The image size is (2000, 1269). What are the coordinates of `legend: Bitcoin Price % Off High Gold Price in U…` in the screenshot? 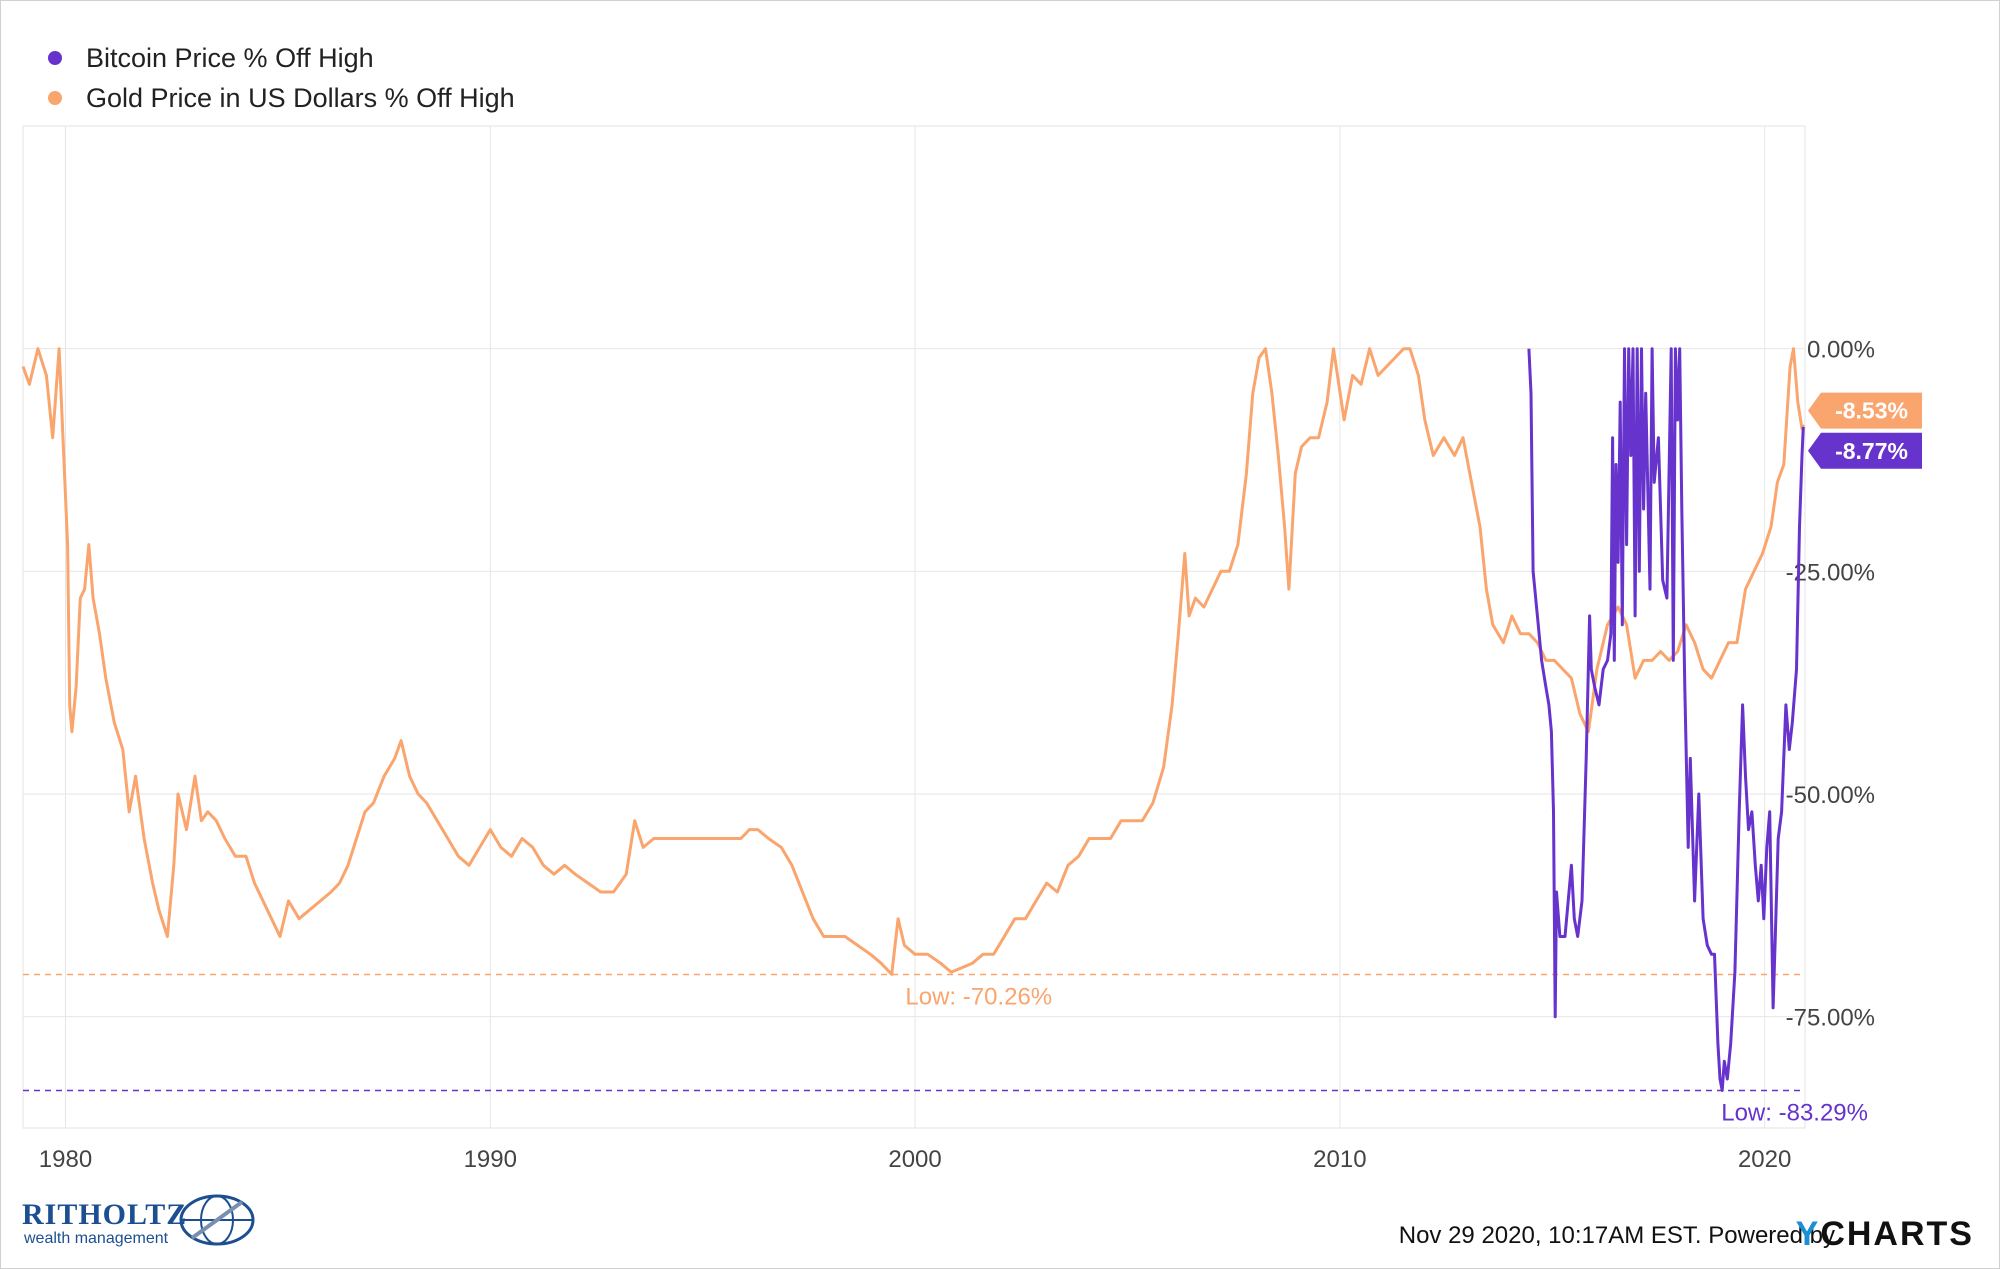 It's located at (281, 78).